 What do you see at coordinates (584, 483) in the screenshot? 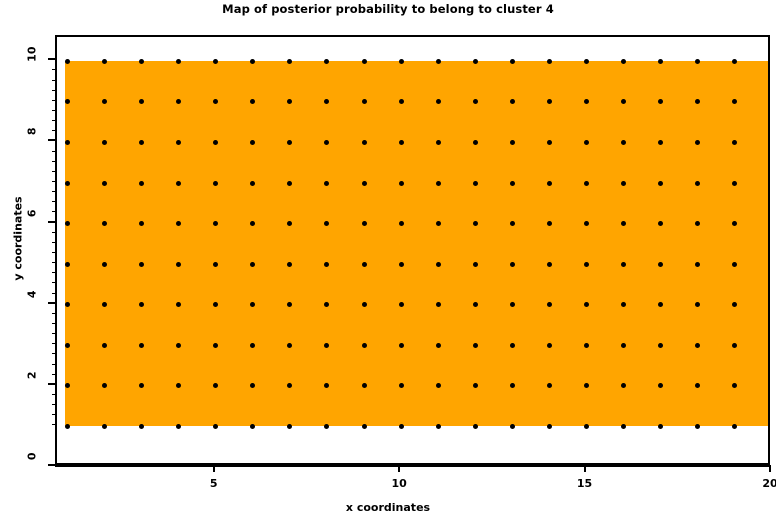
I see `x-axis-tick-label: 15` at bounding box center [584, 483].